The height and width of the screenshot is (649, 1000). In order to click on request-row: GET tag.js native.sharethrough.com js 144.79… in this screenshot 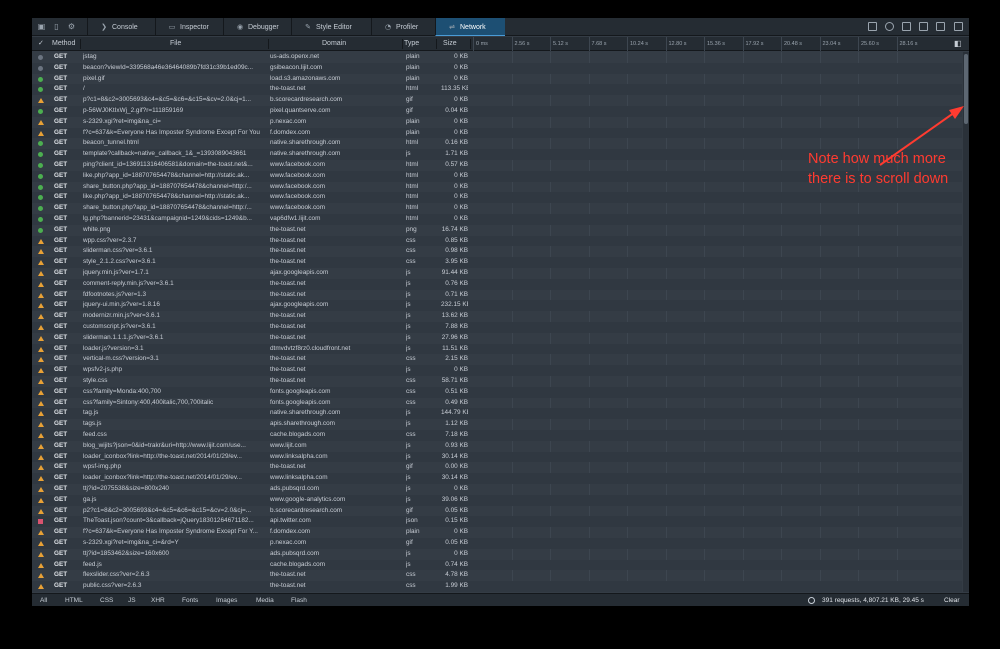, I will do `click(497, 414)`.